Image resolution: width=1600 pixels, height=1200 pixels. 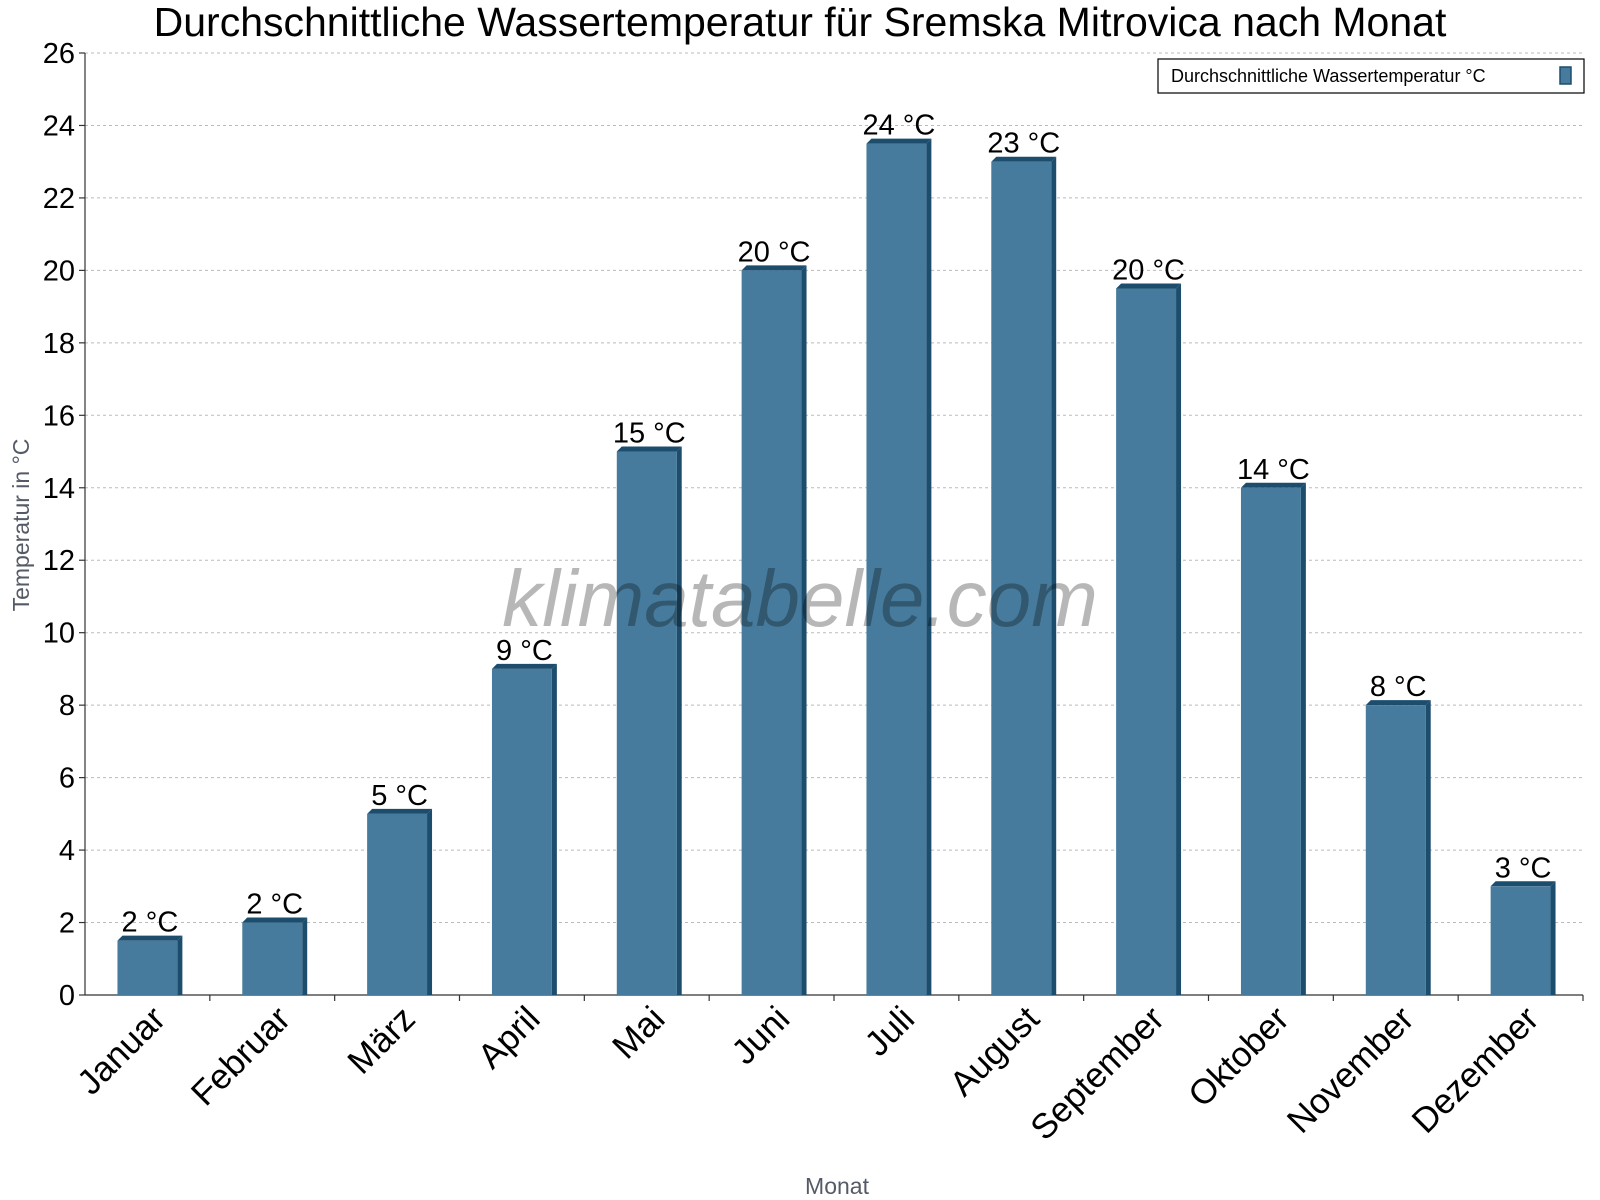 I want to click on y-tick-label: 6, so click(x=67, y=779).